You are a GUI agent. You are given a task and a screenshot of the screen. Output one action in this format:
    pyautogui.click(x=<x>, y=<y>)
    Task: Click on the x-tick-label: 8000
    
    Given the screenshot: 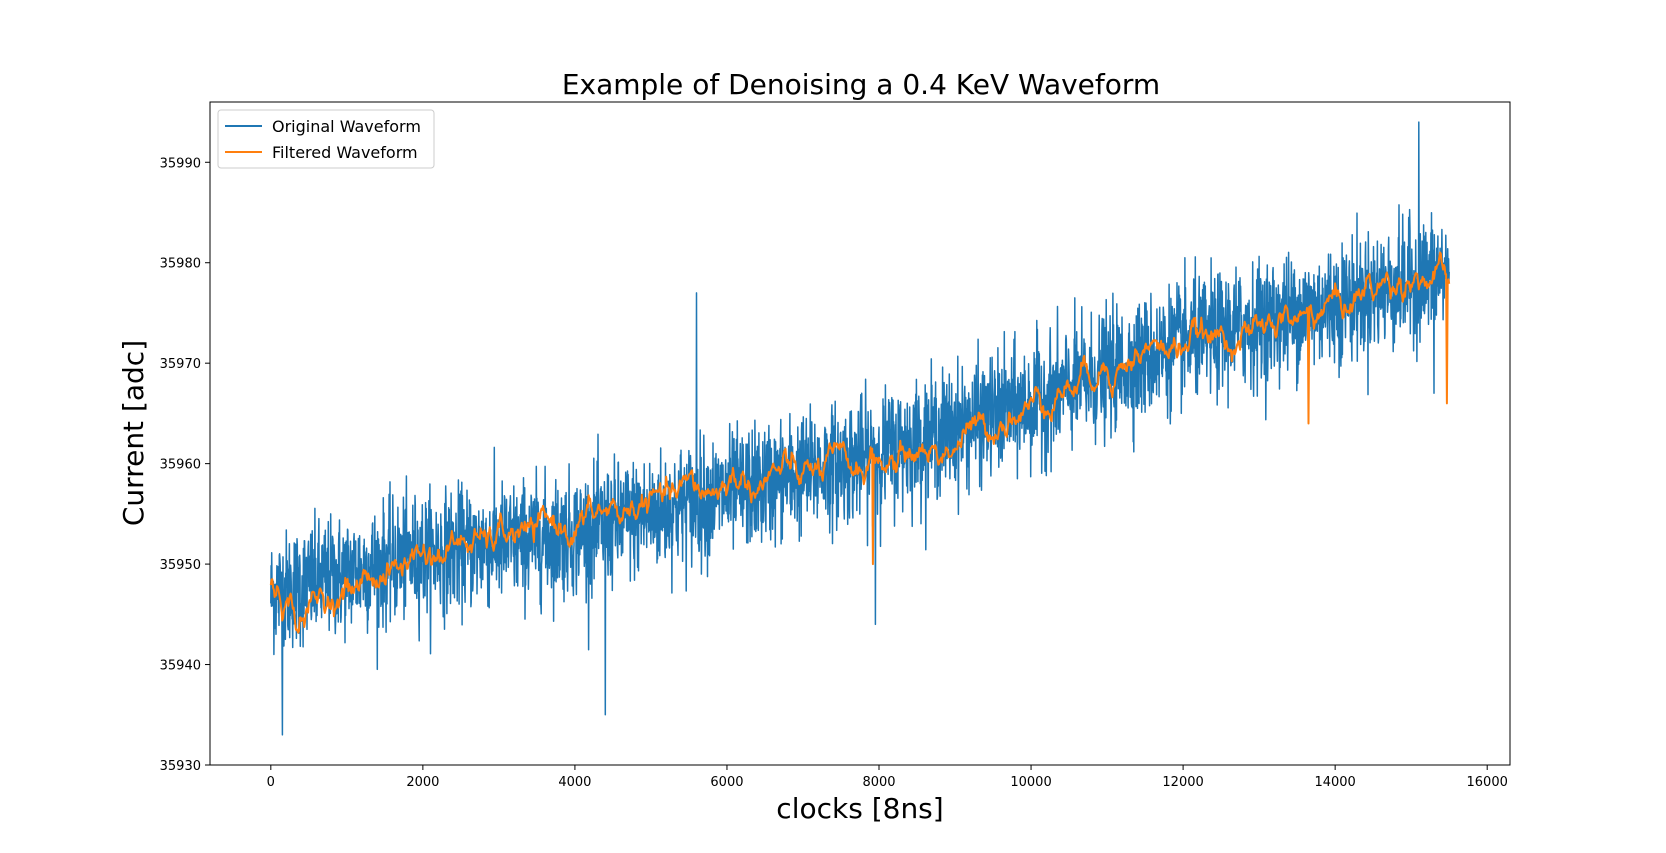 What is the action you would take?
    pyautogui.click(x=878, y=782)
    